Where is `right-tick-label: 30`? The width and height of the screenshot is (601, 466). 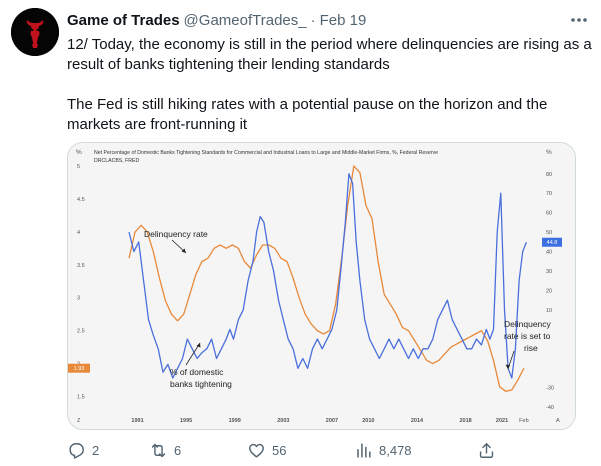 right-tick-label: 30 is located at coordinates (549, 272).